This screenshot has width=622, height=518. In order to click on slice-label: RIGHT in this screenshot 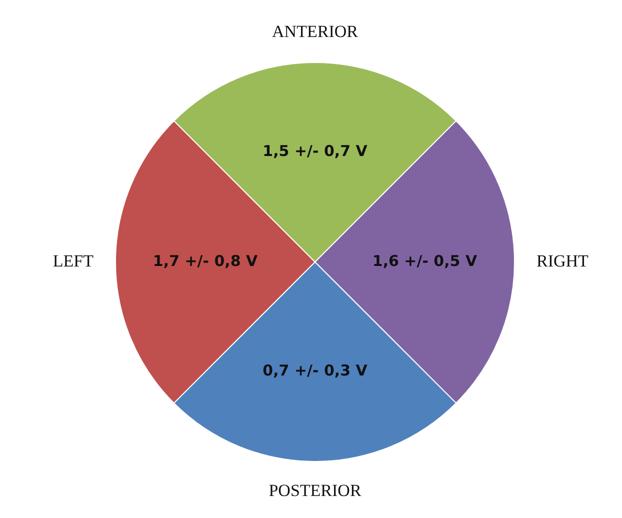, I will do `click(563, 260)`.